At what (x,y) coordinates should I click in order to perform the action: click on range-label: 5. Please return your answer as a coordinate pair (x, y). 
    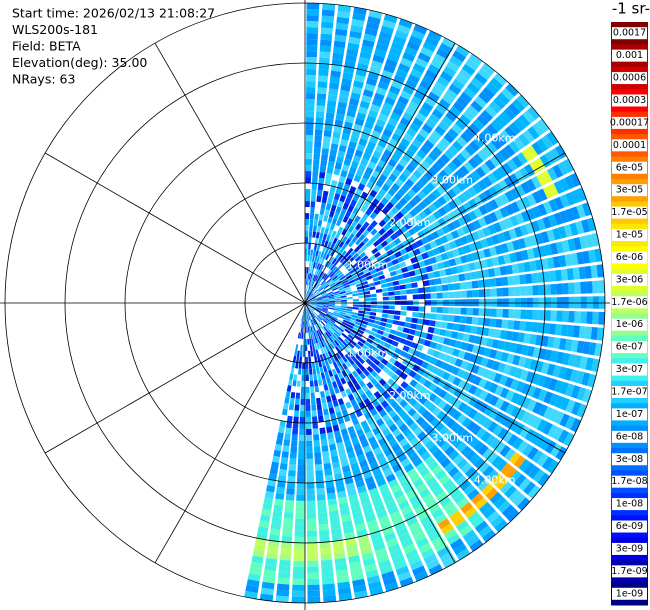
    Looking at the image, I should click on (537, 95).